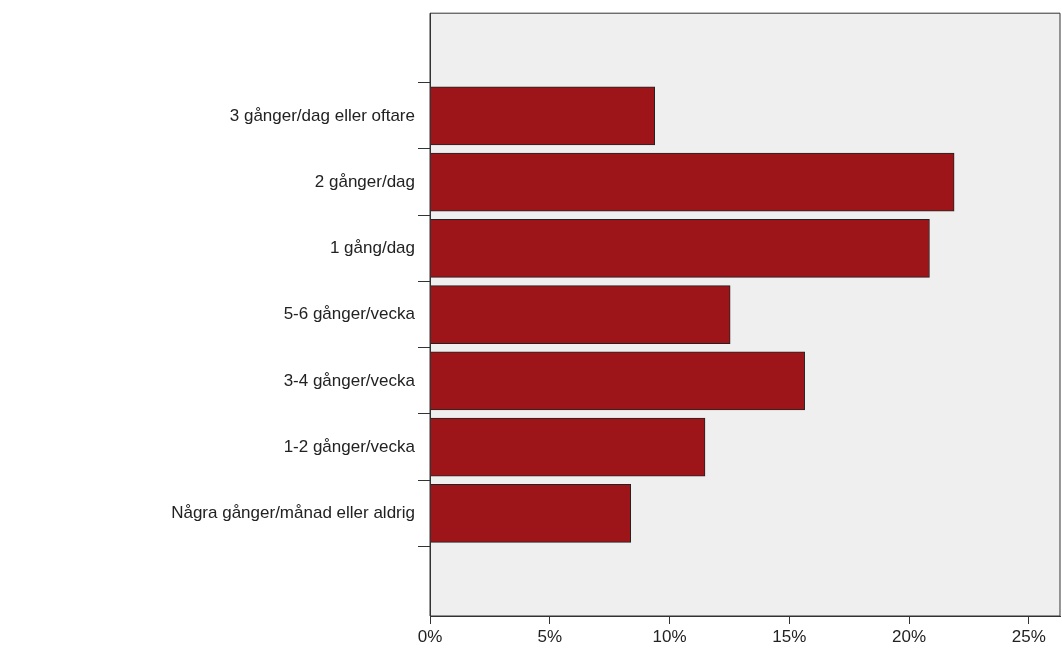  What do you see at coordinates (372, 248) in the screenshot?
I see `y-tick-label: 1 gång/dag` at bounding box center [372, 248].